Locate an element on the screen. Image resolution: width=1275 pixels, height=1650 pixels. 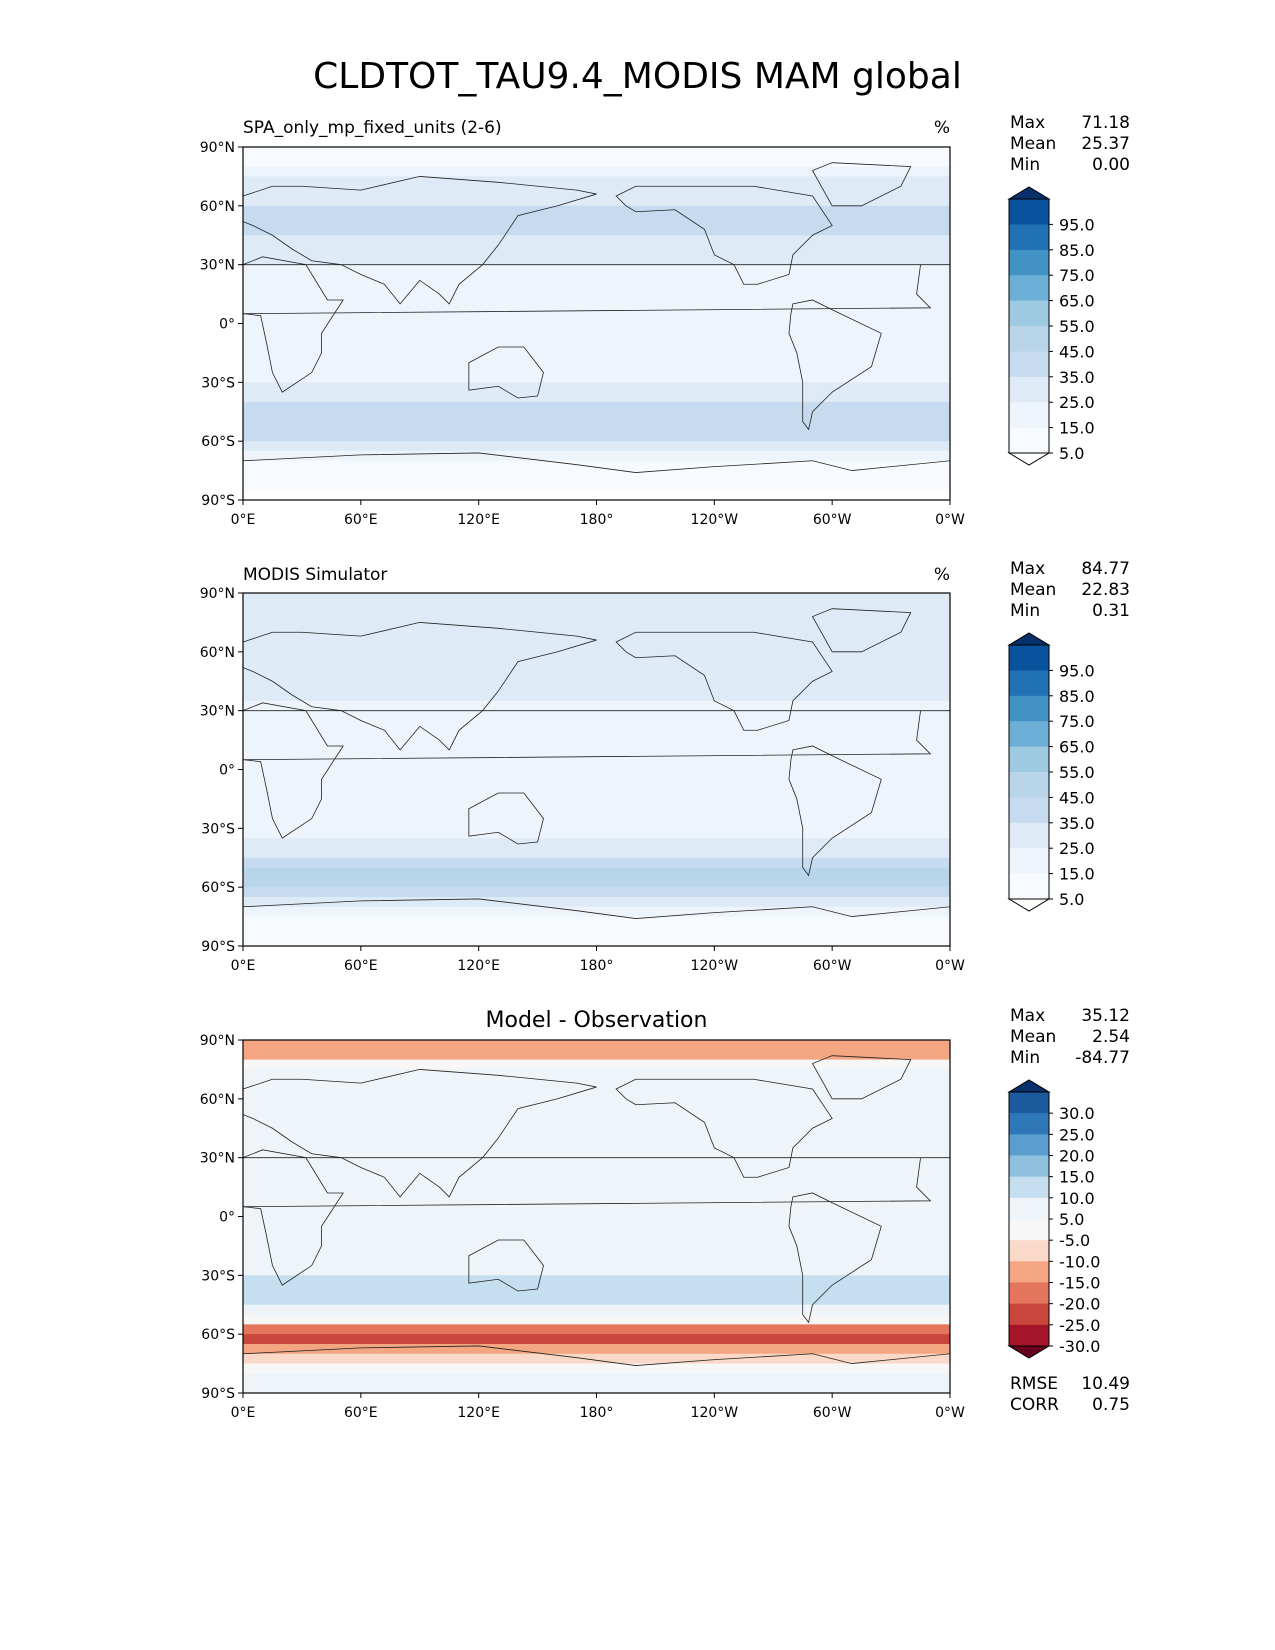
lat-tick-label: 60°N is located at coordinates (217, 207).